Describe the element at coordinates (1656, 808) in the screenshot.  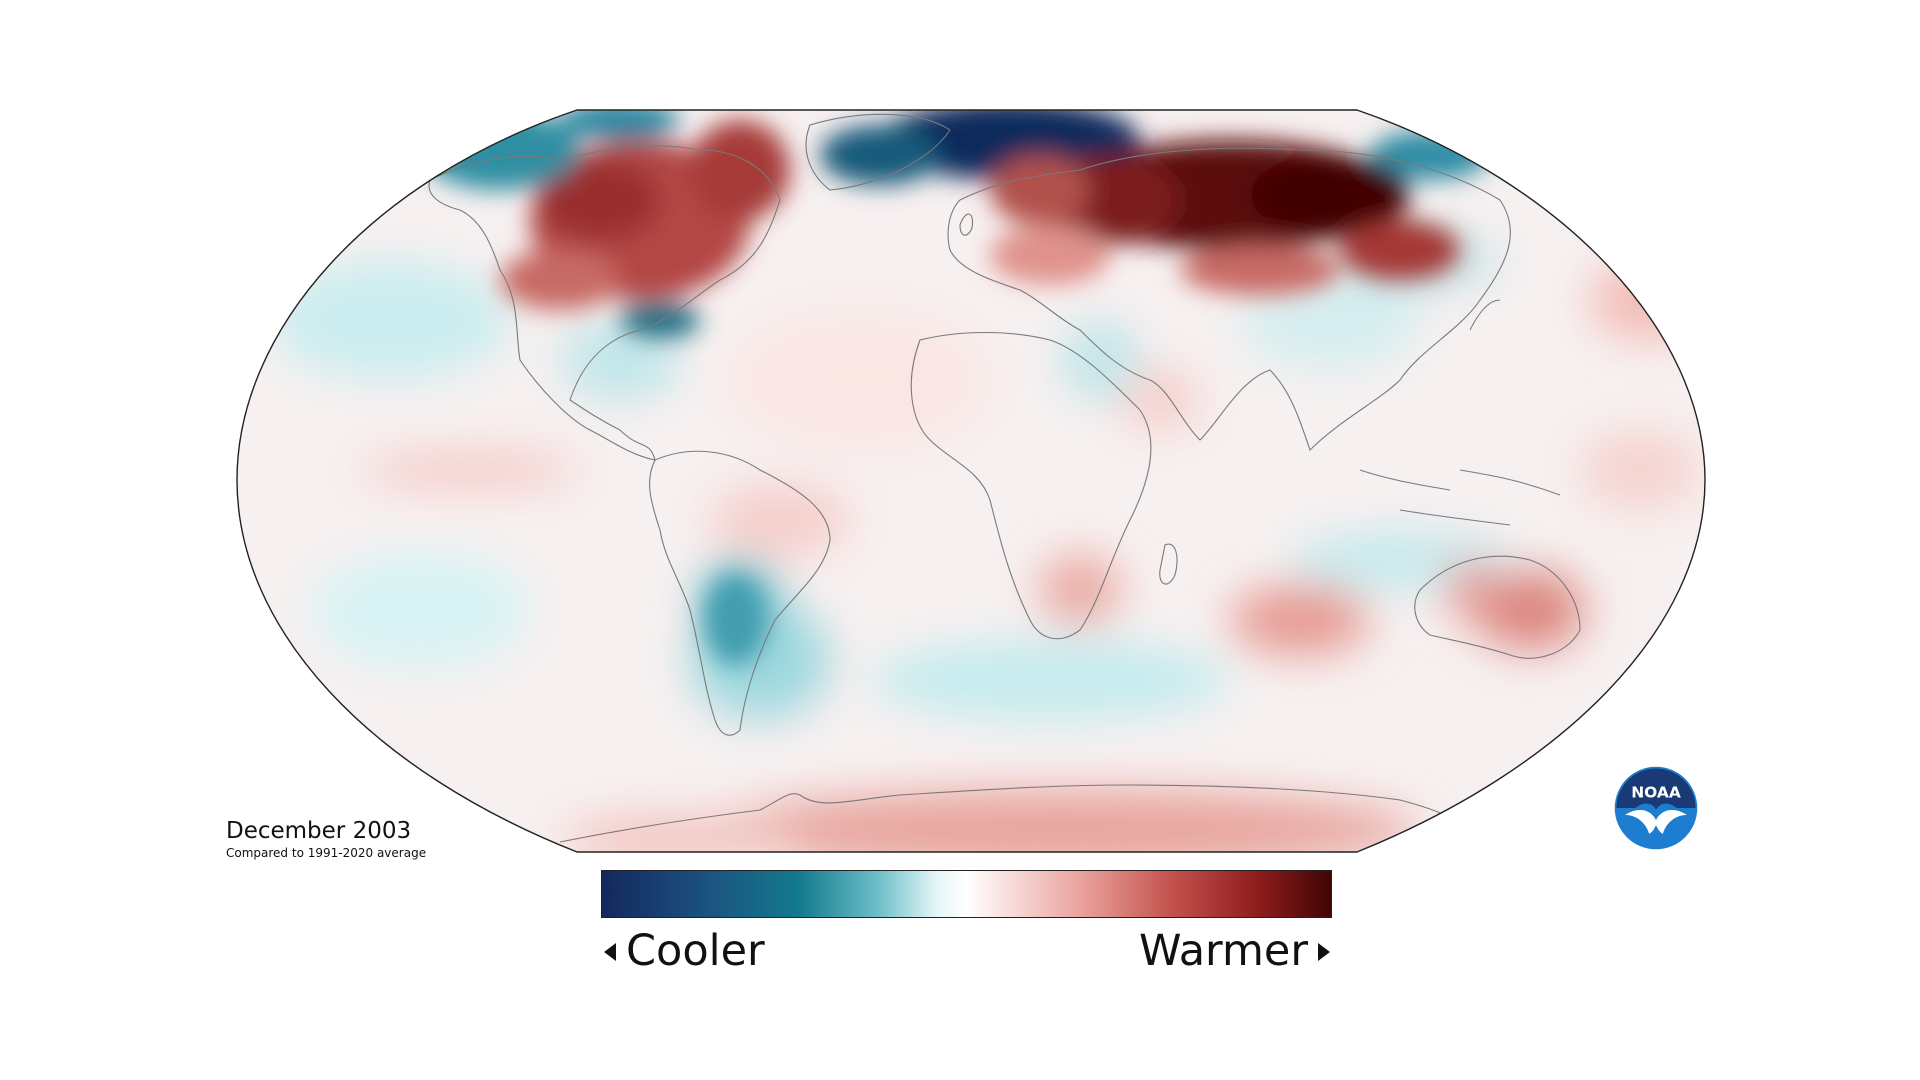
I see `noaa-logo-icon: NOAA` at that location.